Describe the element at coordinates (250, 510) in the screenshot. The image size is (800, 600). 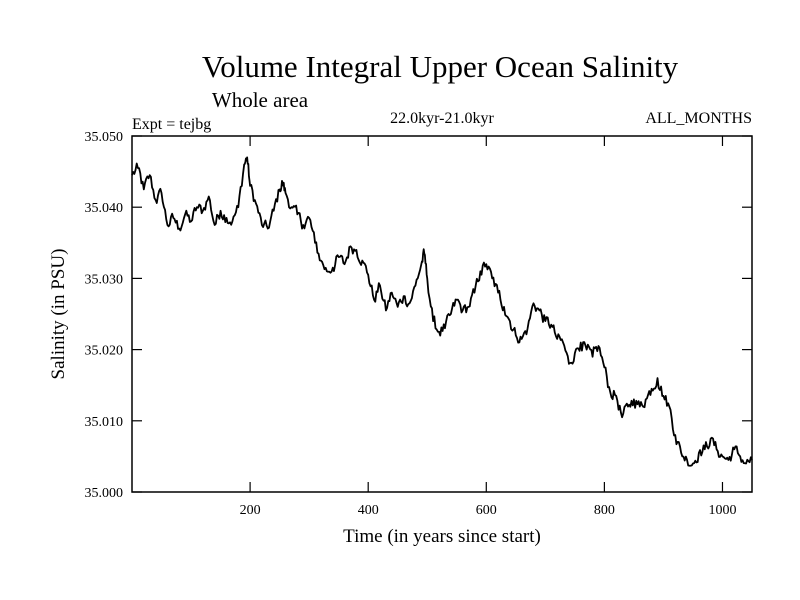
I see `x-tick-label: 200` at that location.